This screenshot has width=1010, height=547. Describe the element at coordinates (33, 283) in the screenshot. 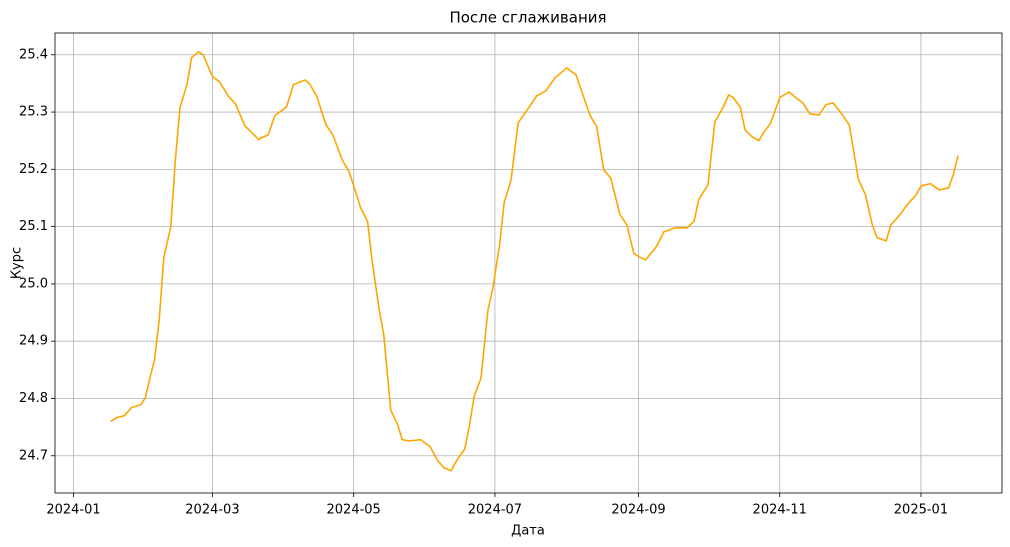

I see `y-tick-label: 25.0` at that location.